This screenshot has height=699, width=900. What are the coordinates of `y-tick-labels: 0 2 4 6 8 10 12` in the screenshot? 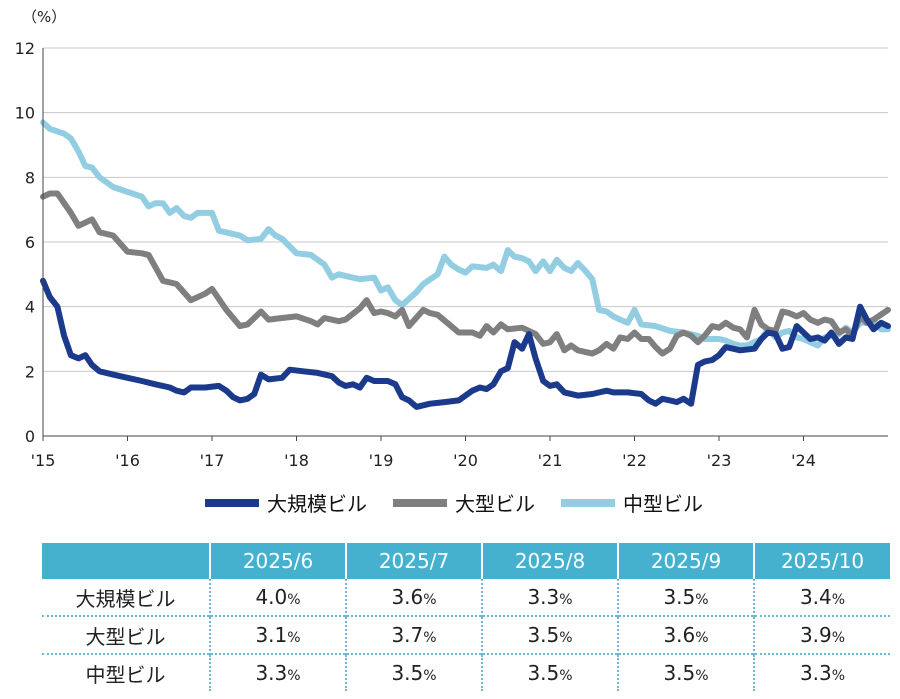 It's located at (25, 242).